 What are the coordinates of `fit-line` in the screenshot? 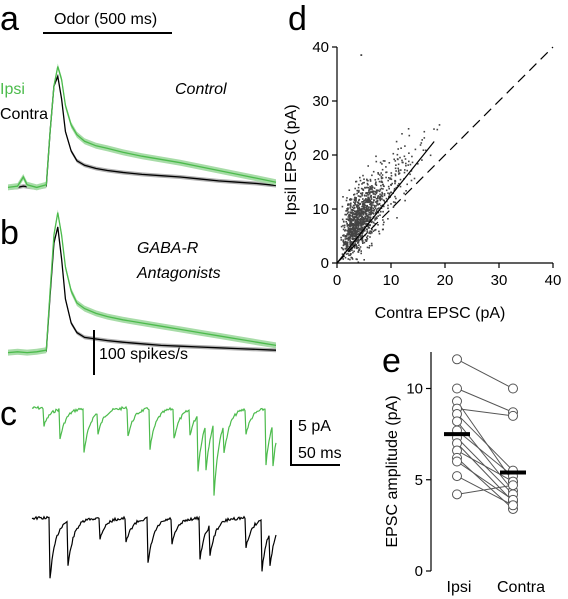 It's located at (385, 202).